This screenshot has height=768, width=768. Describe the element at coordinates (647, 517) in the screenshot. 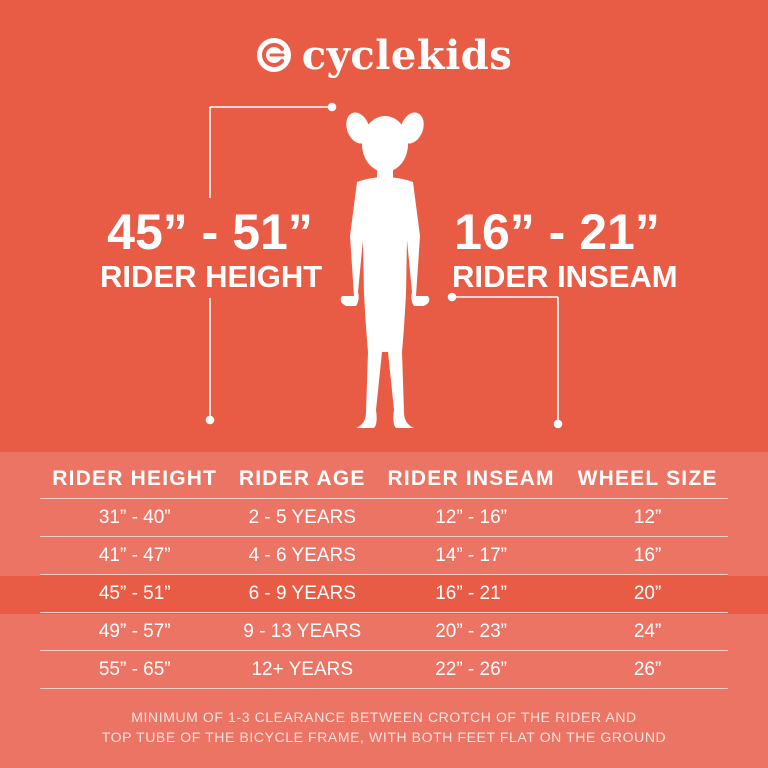

I see `cell-wheel: 12”` at that location.